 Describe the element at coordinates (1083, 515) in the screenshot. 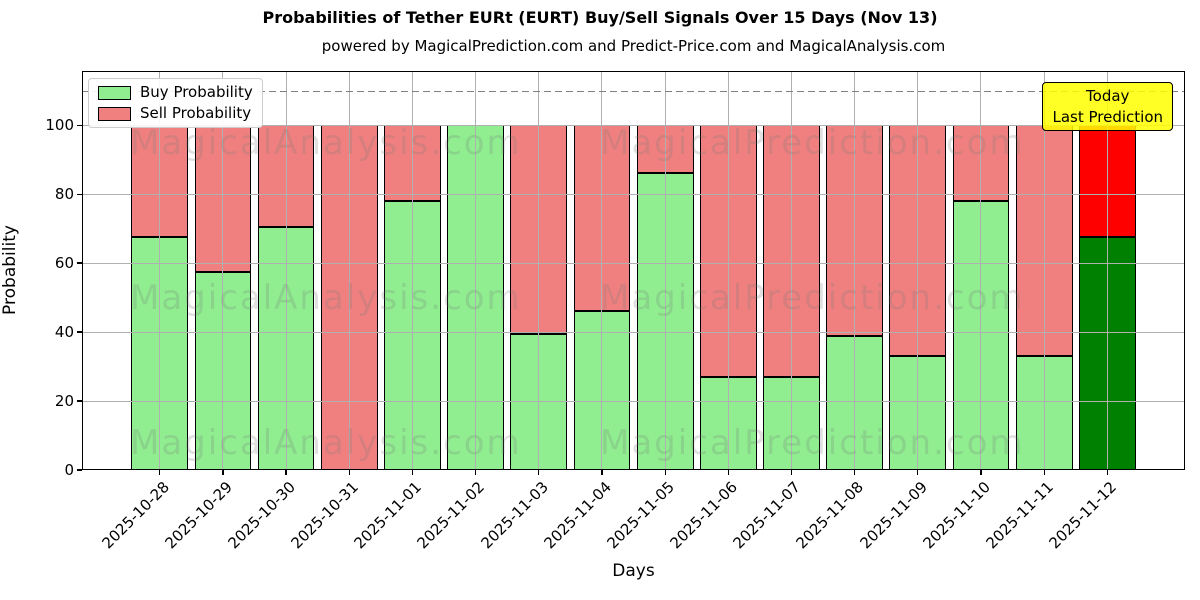

I see `x-tick-label-text: 2025-11-12` at that location.